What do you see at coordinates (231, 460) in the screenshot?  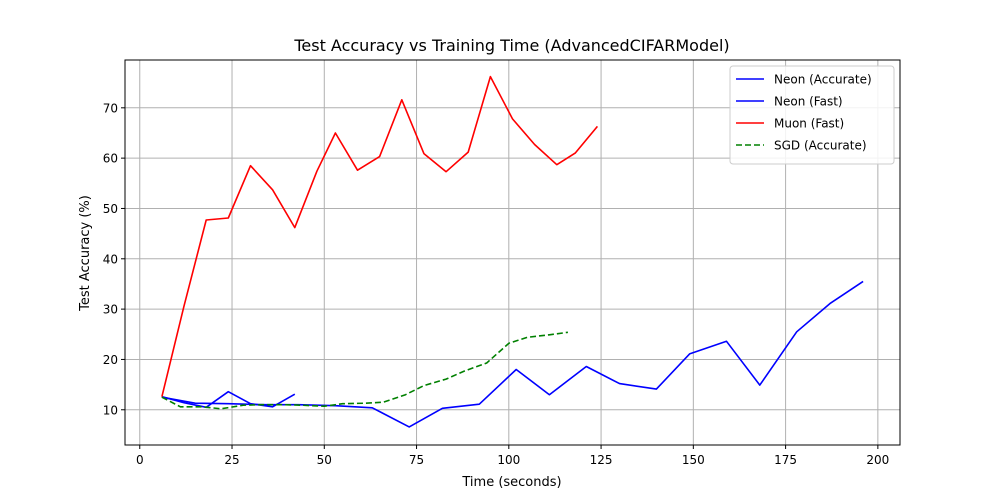 I see `x-tick-label: 25` at bounding box center [231, 460].